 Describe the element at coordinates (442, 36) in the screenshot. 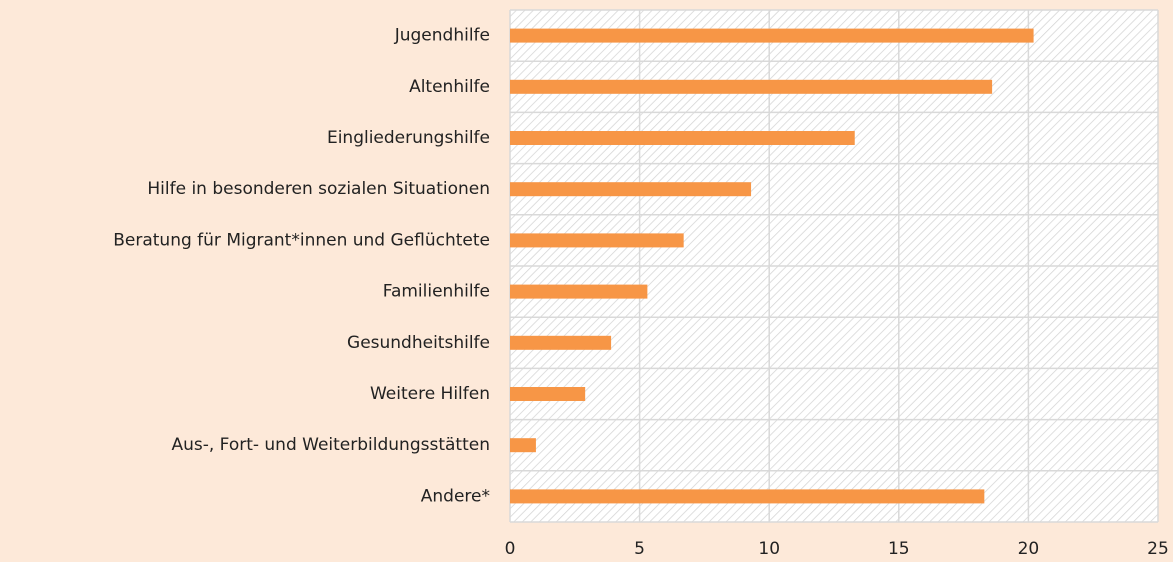

I see `y-tick-label: Jugendhilfe` at that location.